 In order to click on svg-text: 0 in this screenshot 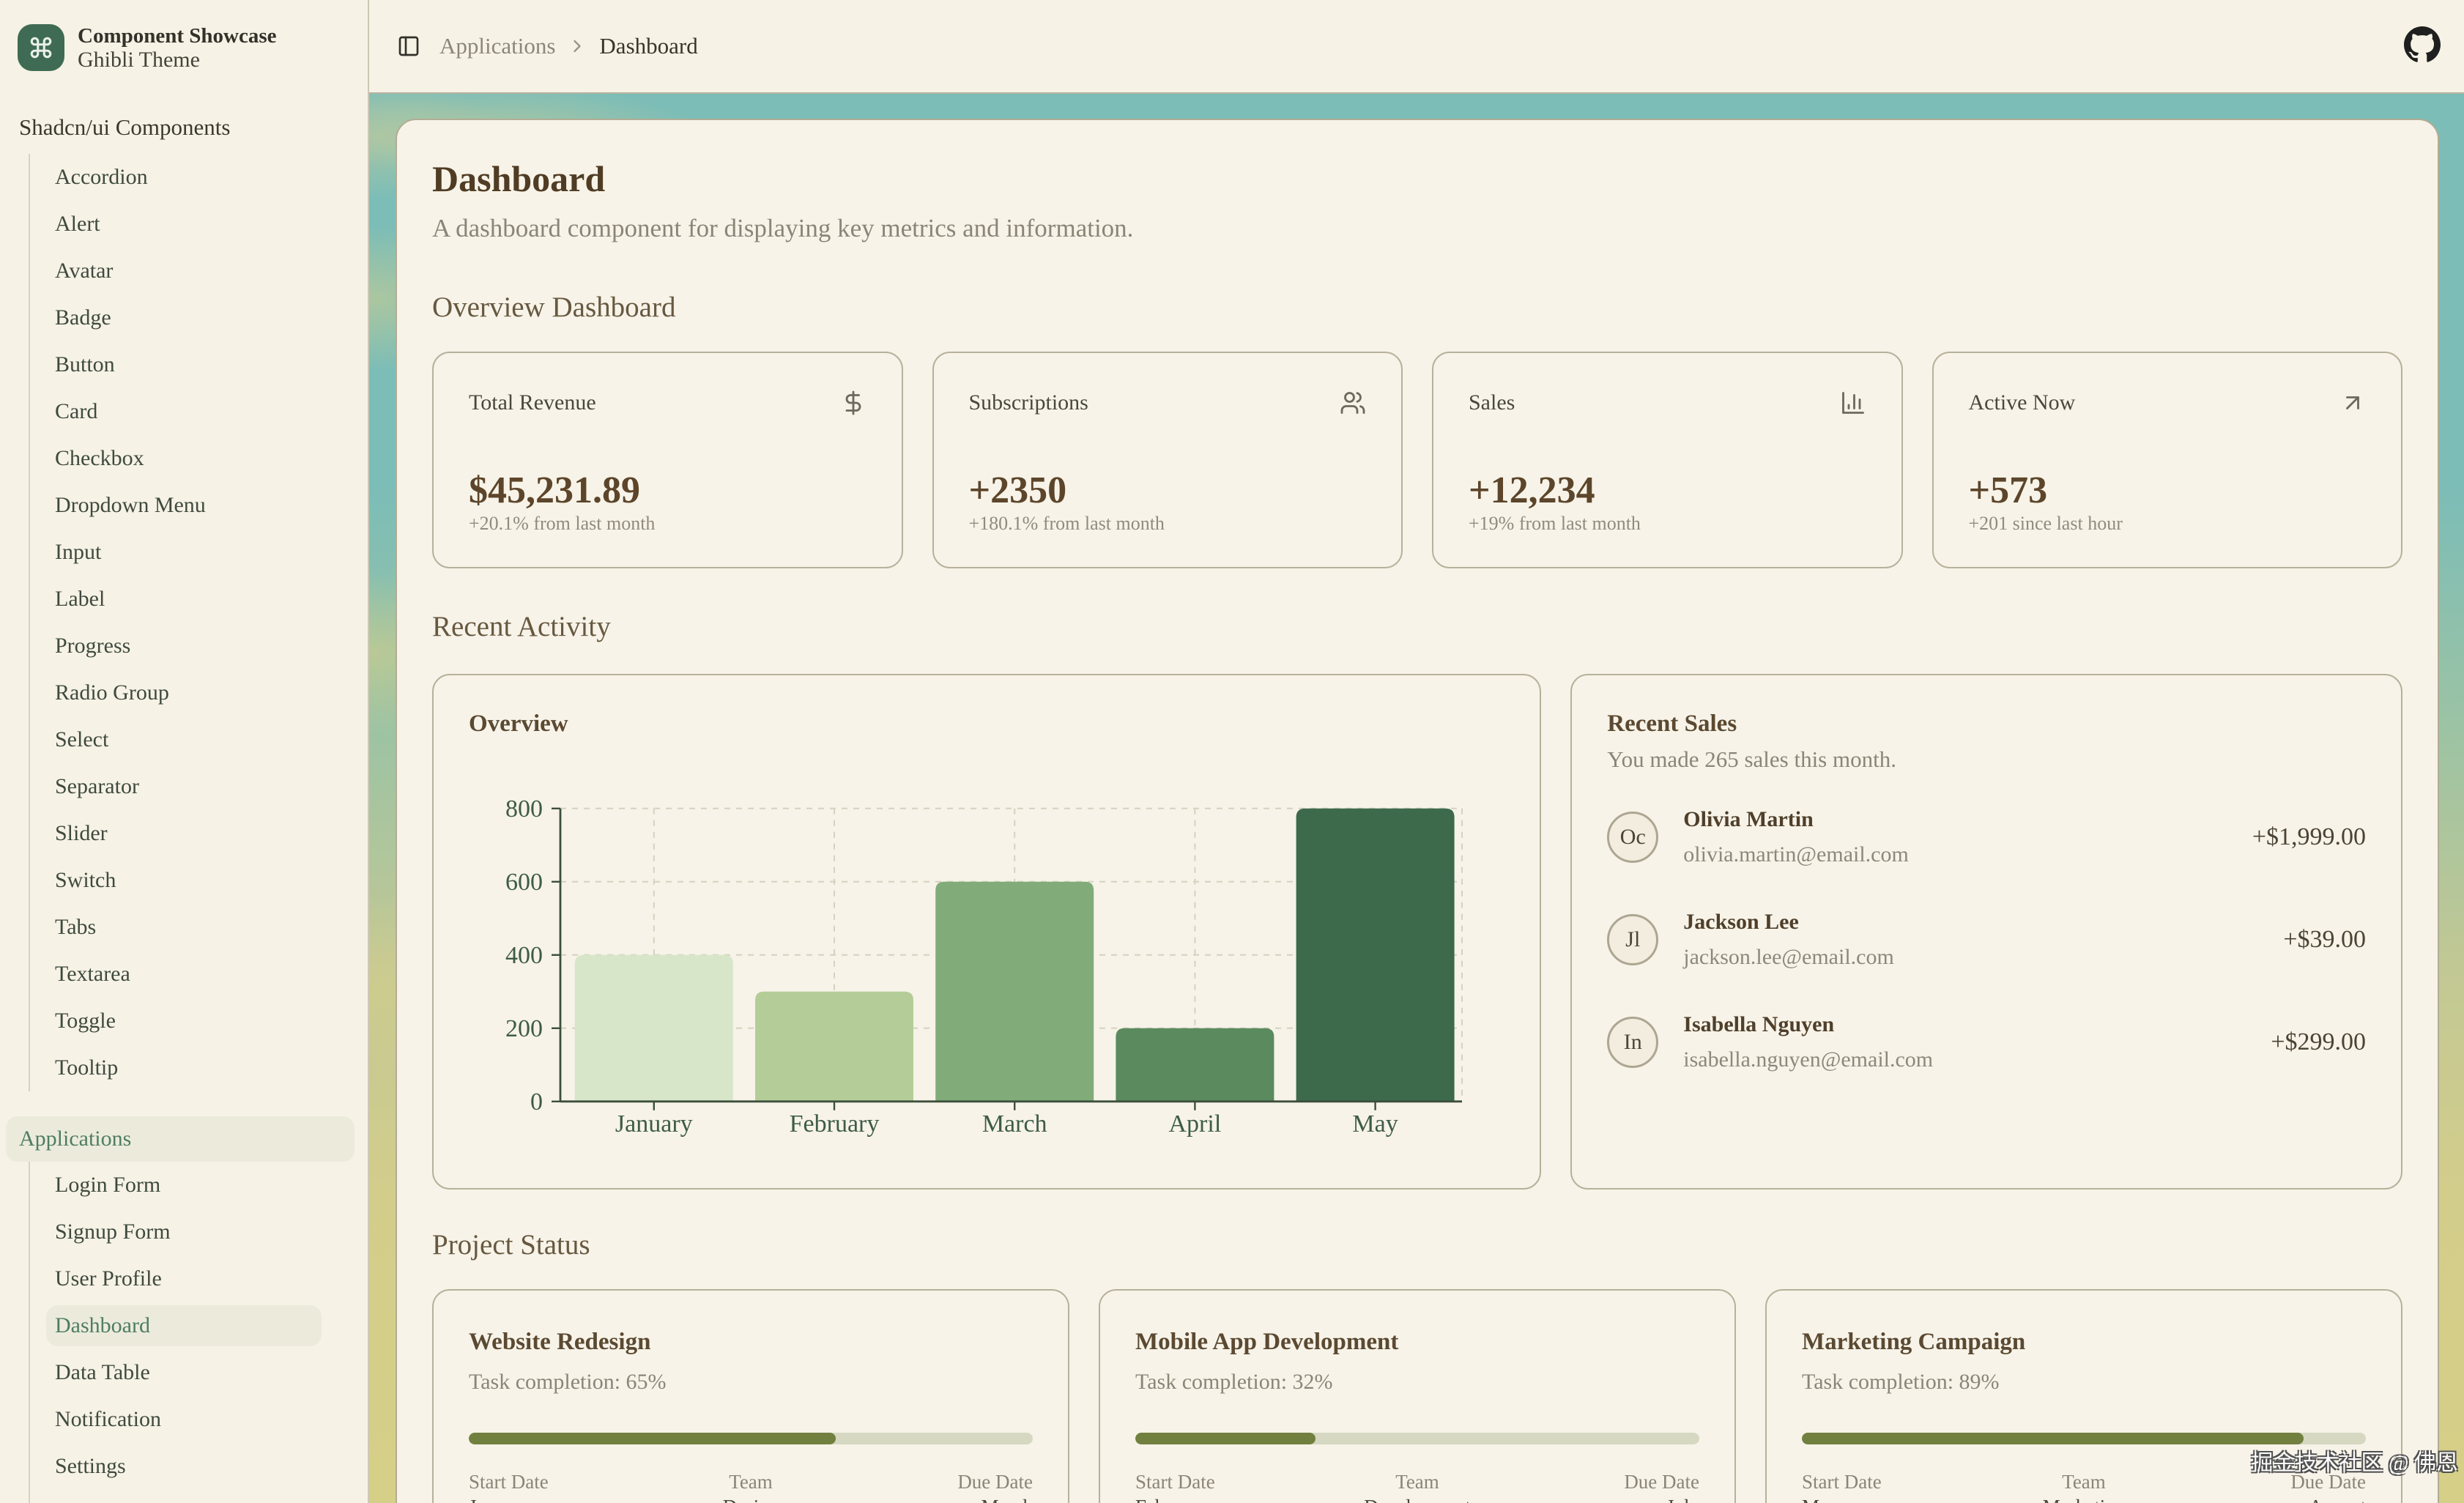, I will do `click(536, 1102)`.